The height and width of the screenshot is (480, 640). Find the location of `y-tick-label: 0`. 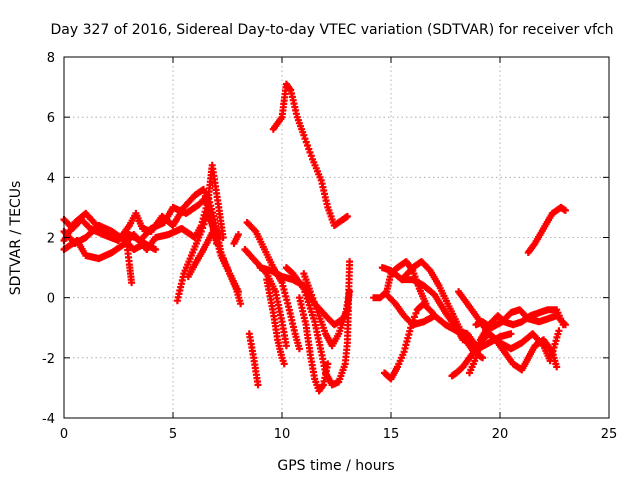

y-tick-label: 0 is located at coordinates (51, 299).